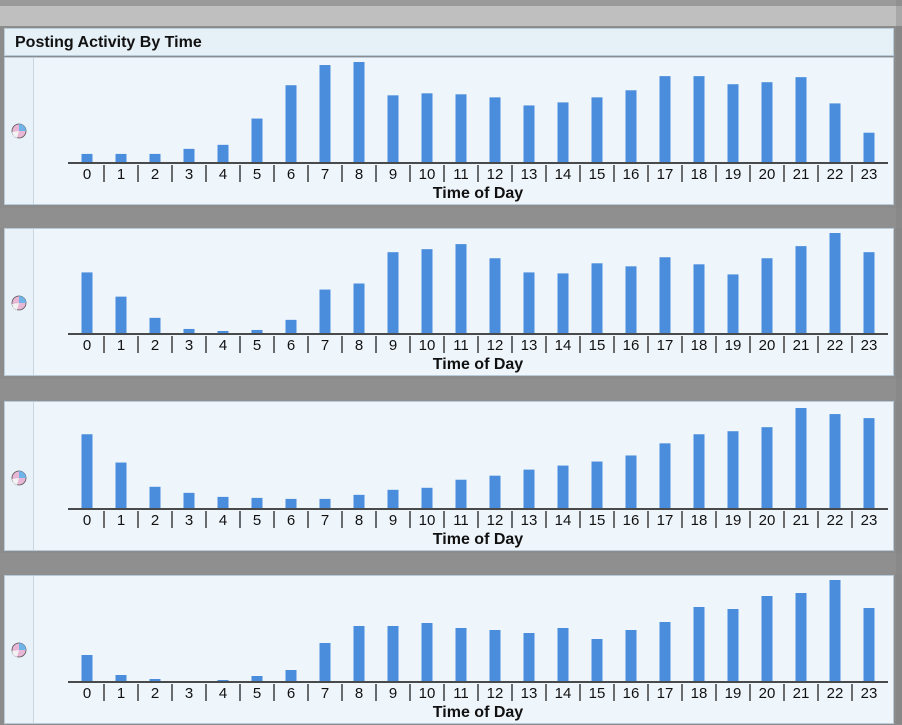 Image resolution: width=902 pixels, height=725 pixels. I want to click on panel-divider, so click(451, 390).